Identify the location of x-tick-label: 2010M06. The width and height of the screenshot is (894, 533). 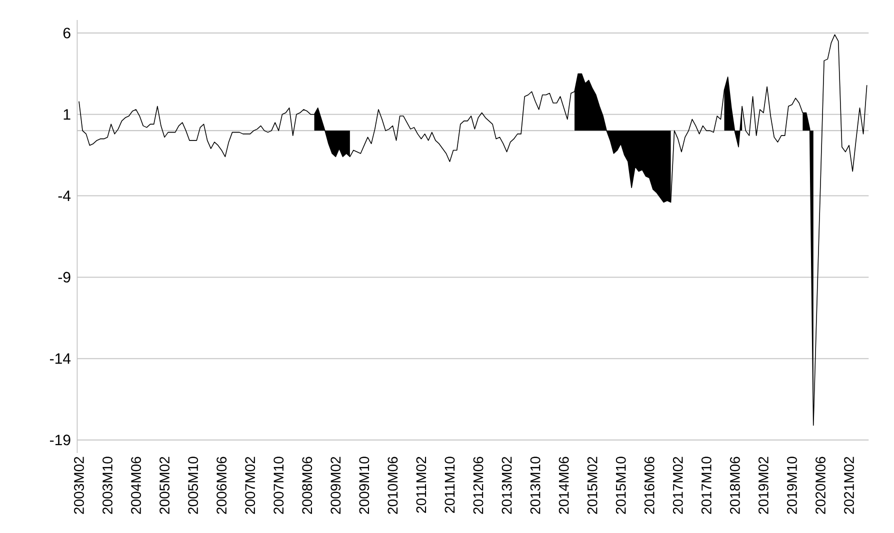
(393, 485).